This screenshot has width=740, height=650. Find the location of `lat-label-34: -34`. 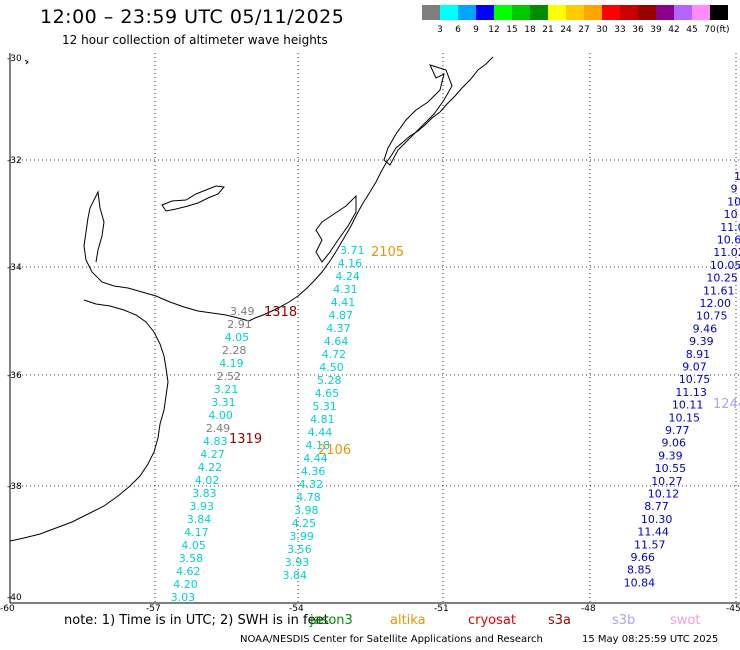

lat-label-34: -34 is located at coordinates (14, 268).